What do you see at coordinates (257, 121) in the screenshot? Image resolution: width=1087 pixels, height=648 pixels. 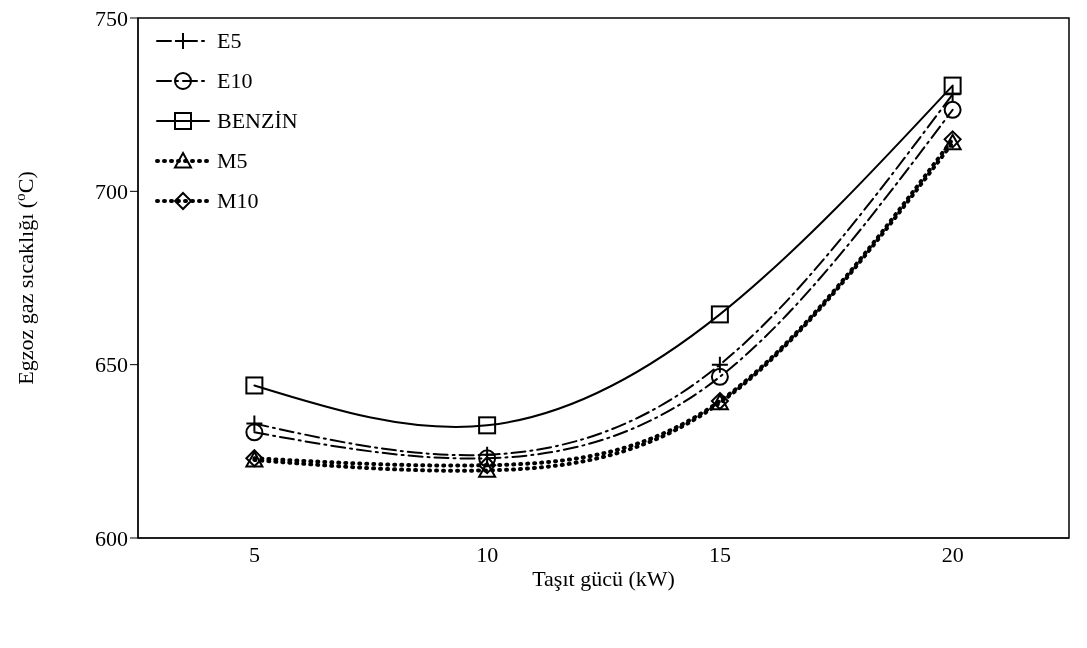 I see `legend-label: BENZİN` at bounding box center [257, 121].